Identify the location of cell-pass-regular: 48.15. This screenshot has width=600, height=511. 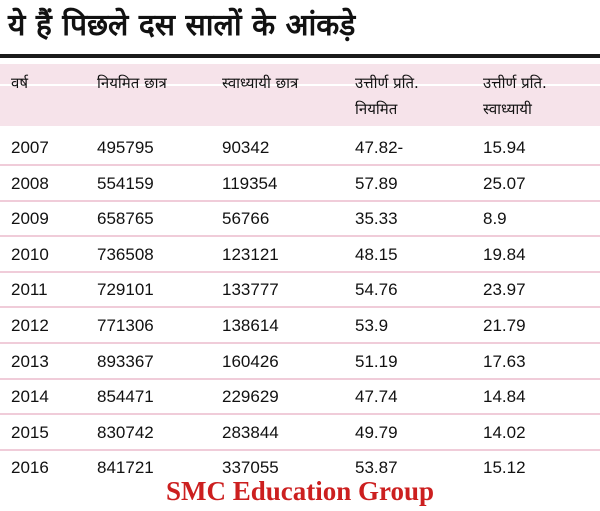
(376, 254).